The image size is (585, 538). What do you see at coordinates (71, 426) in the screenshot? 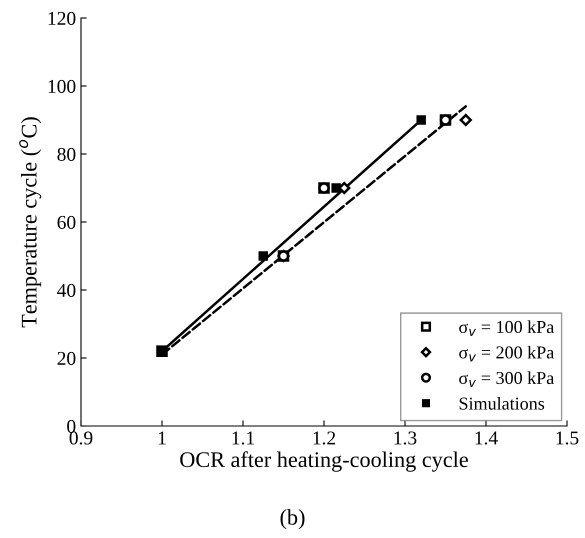
I see `y-tick-label: 0` at bounding box center [71, 426].